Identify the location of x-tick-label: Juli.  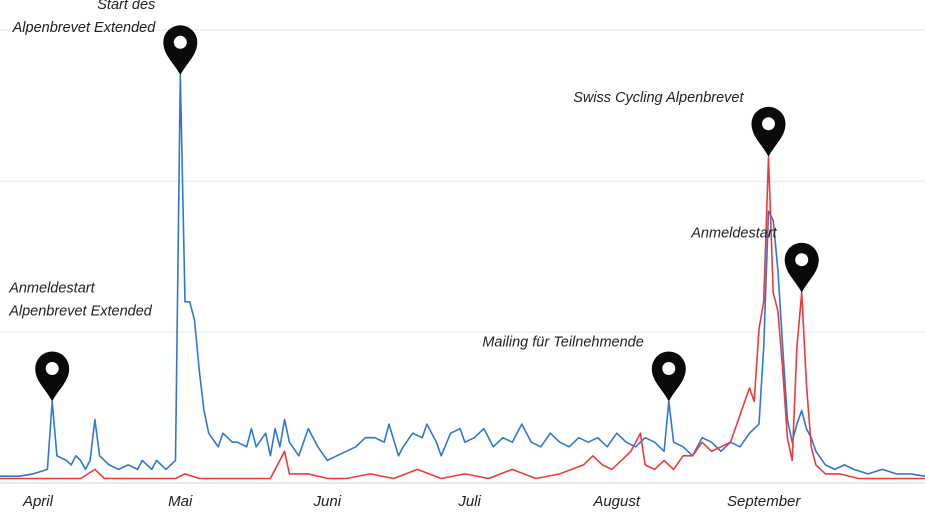
(469, 501).